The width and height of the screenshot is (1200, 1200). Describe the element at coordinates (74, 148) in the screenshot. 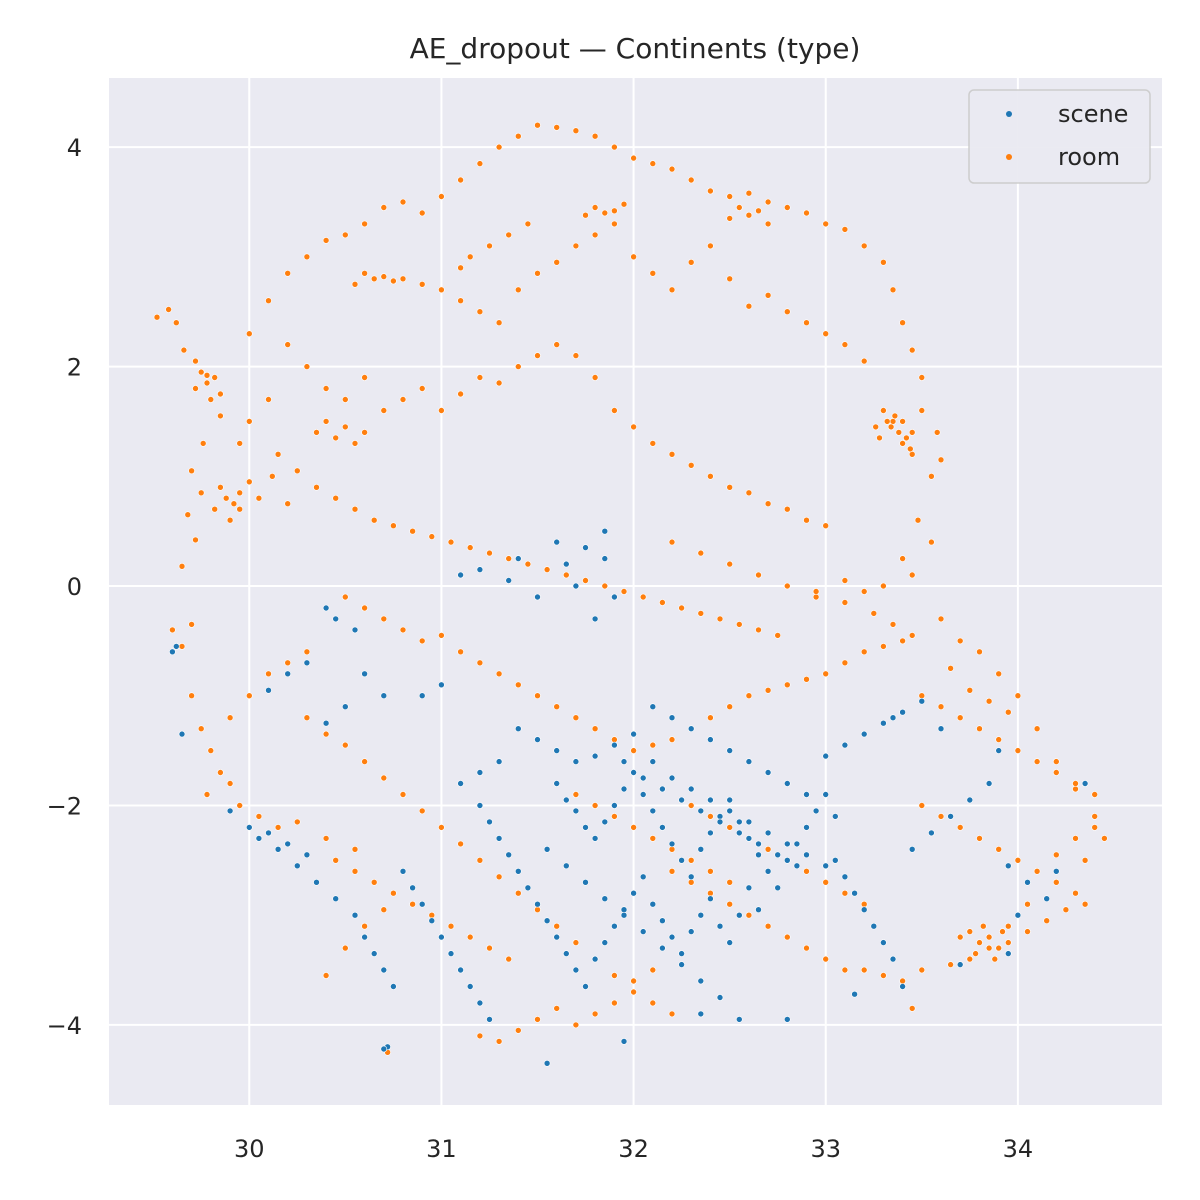

I see `y-tick-label: 4` at that location.